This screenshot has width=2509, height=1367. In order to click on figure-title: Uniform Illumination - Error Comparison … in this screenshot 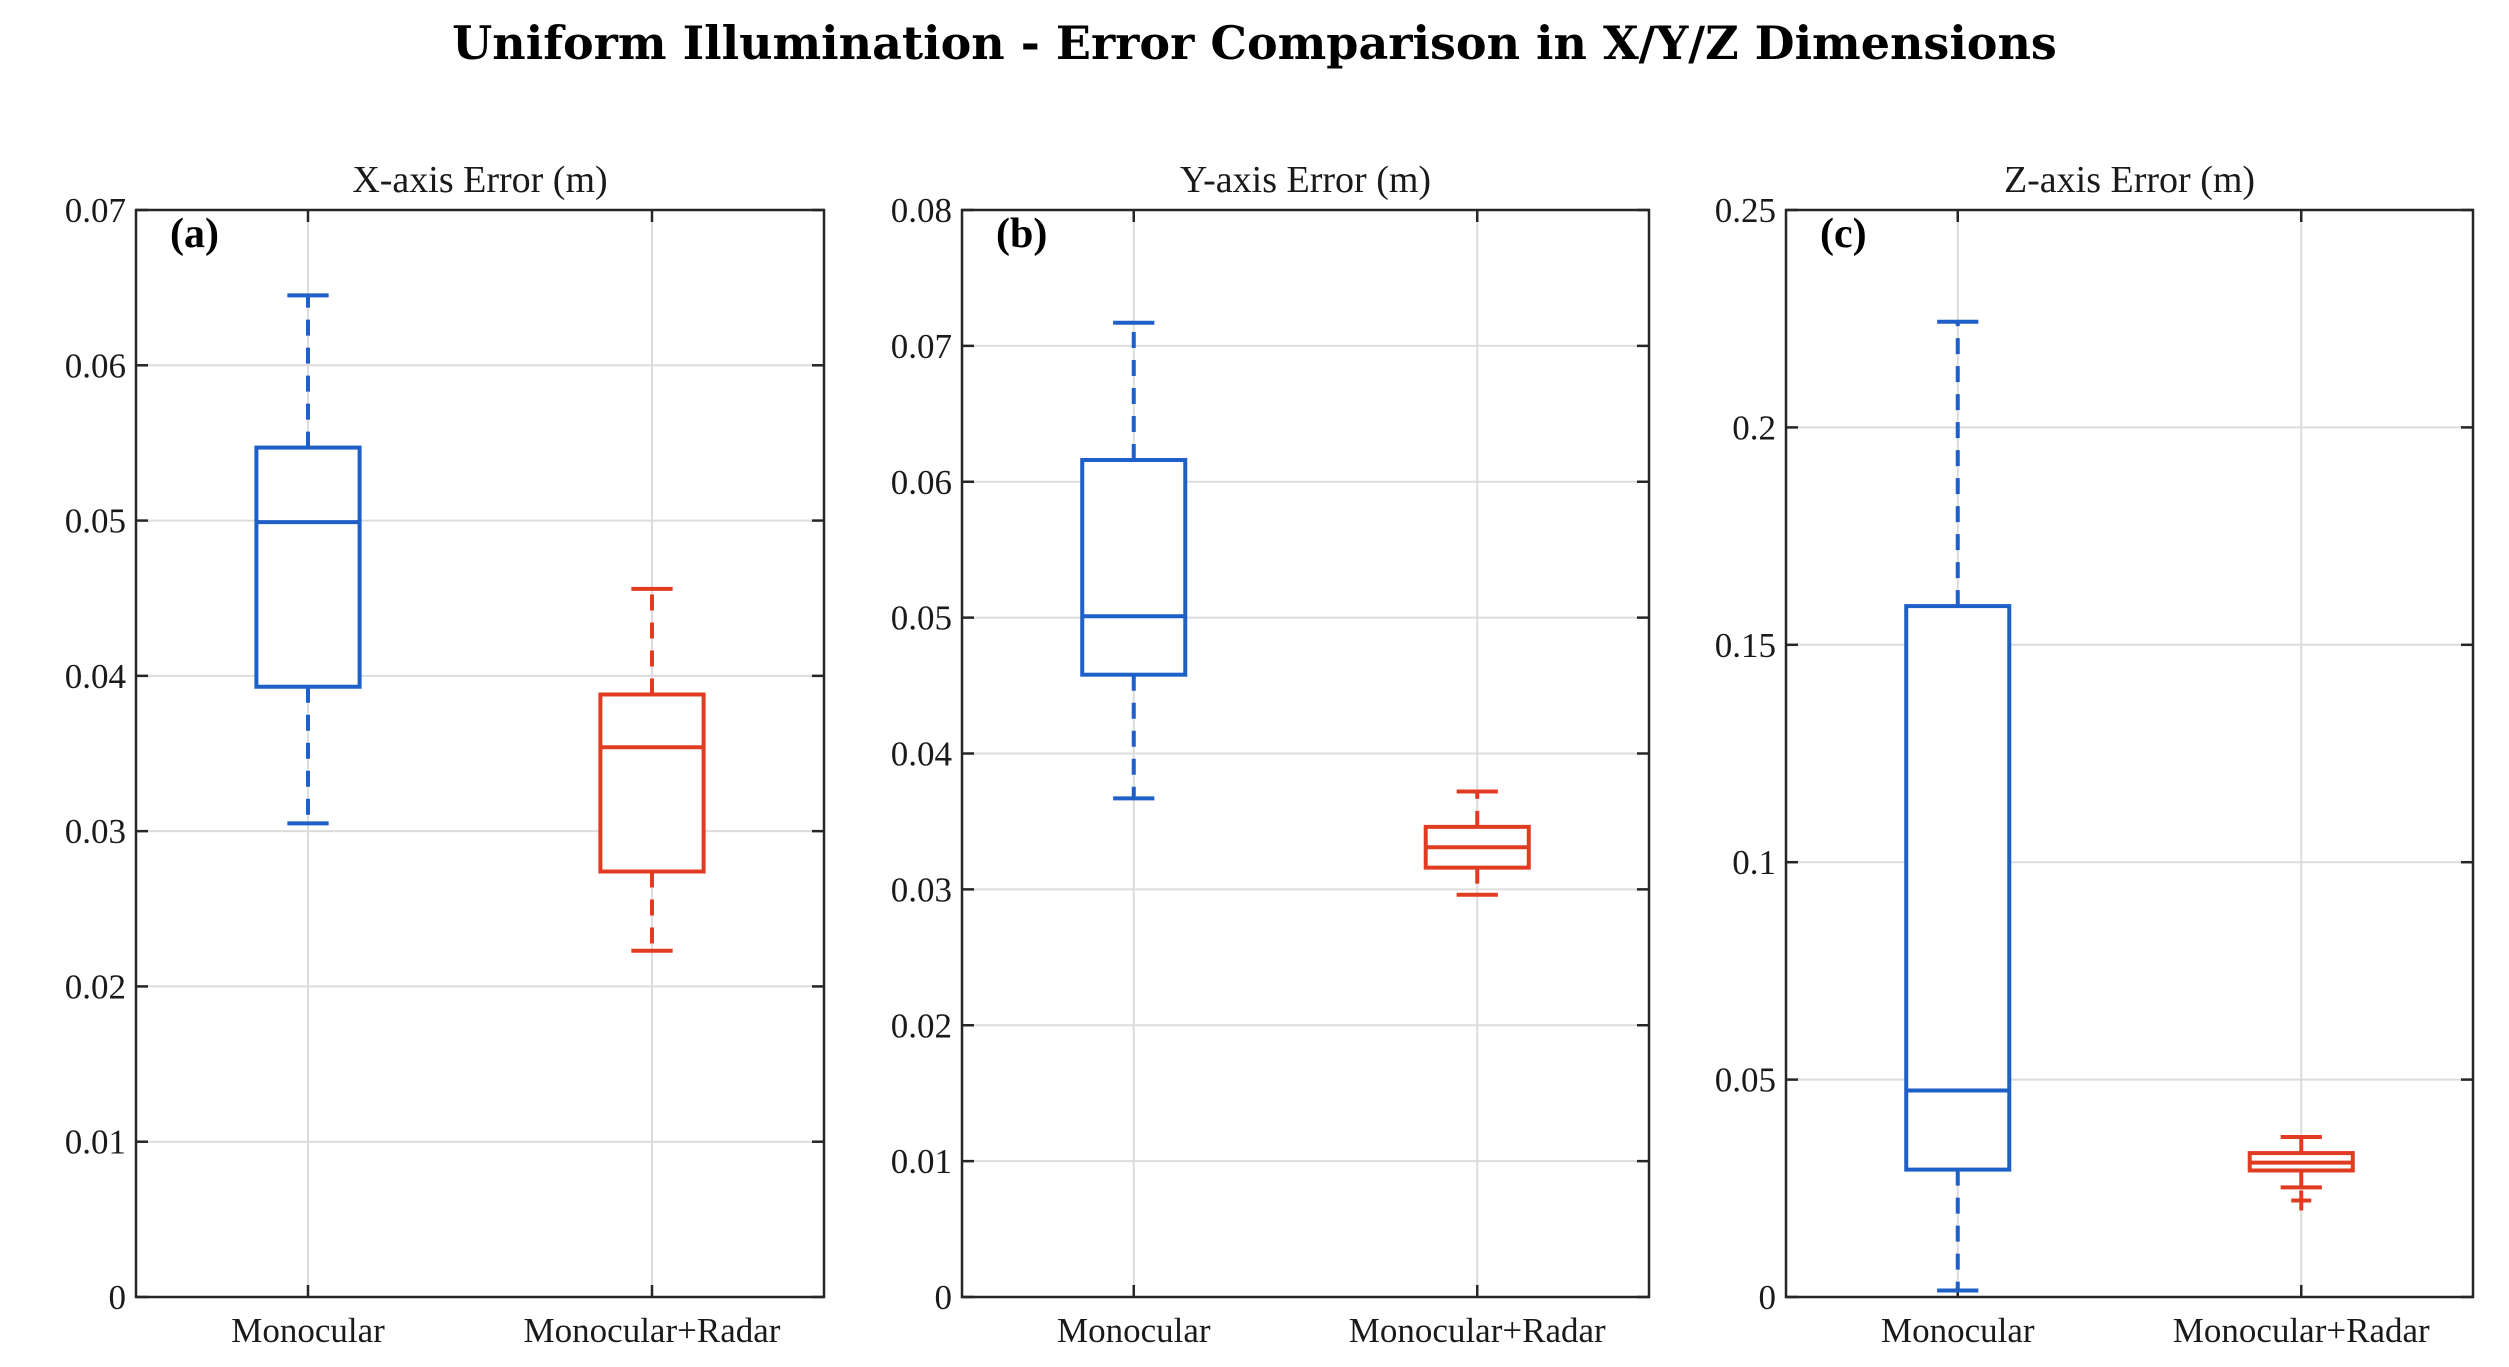, I will do `click(1254, 43)`.